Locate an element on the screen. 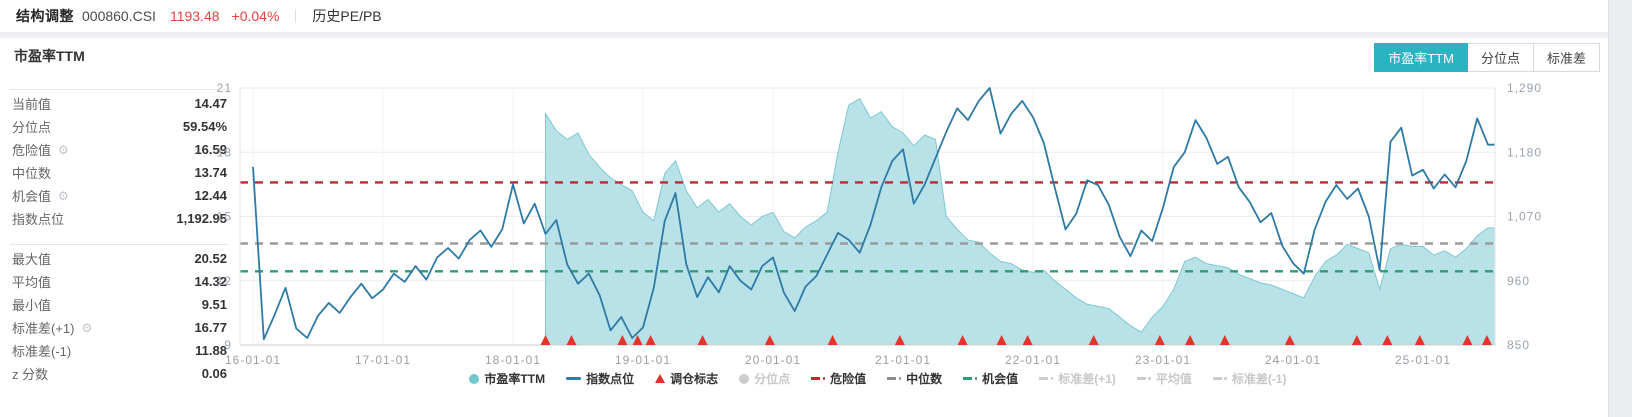 The width and height of the screenshot is (1632, 417). header: 结构调整 000860.CSI 1193.48 +0.04% 历史PE/PB is located at coordinates (804, 16).